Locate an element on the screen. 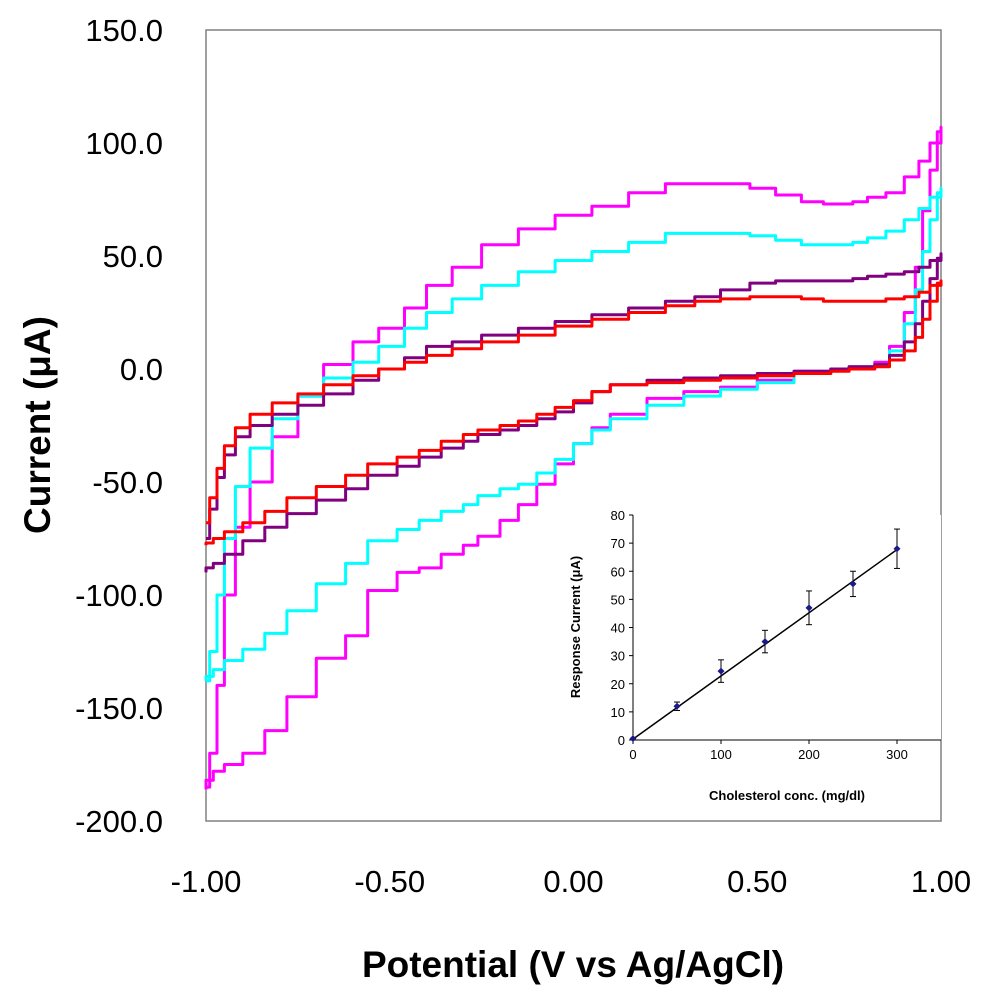 This screenshot has height=1000, width=986. main-x-tick-labels: -1.00 -0.50 0.00 0.50 1.00 is located at coordinates (571, 881).